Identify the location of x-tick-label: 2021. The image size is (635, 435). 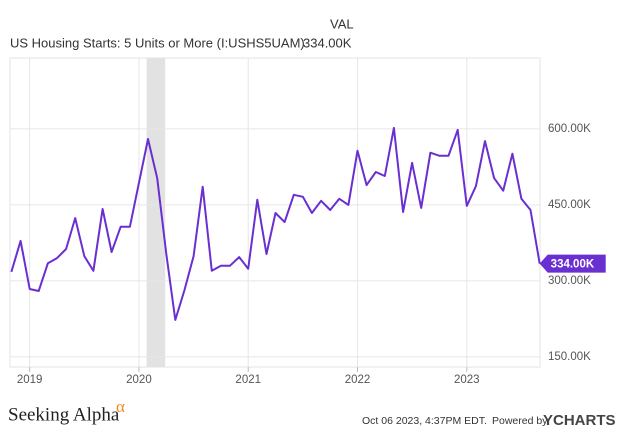
(248, 380).